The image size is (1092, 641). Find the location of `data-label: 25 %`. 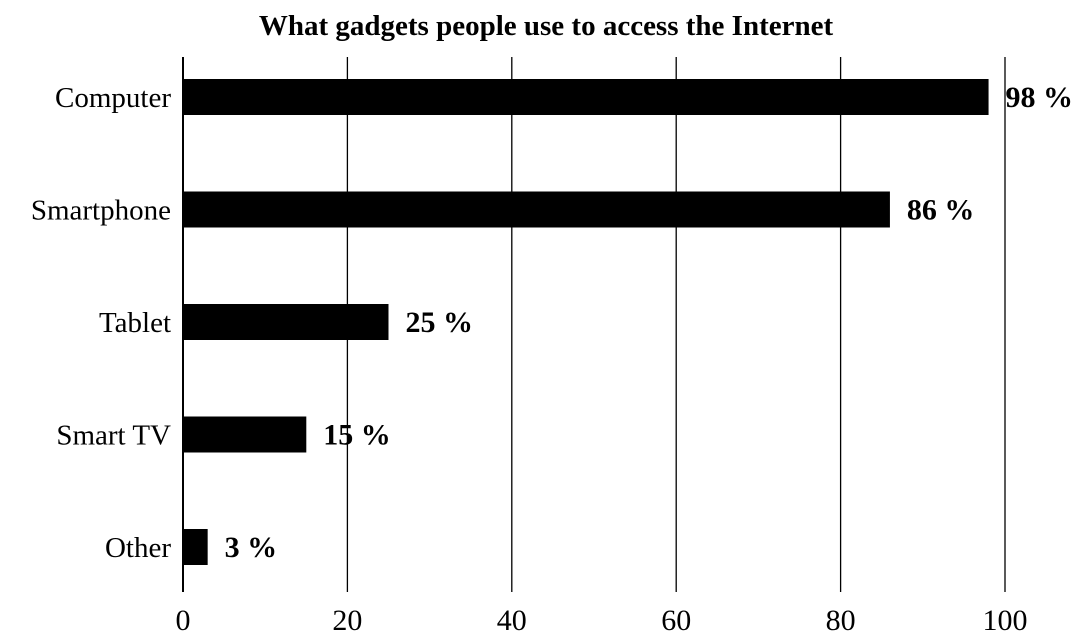

data-label: 25 % is located at coordinates (440, 322).